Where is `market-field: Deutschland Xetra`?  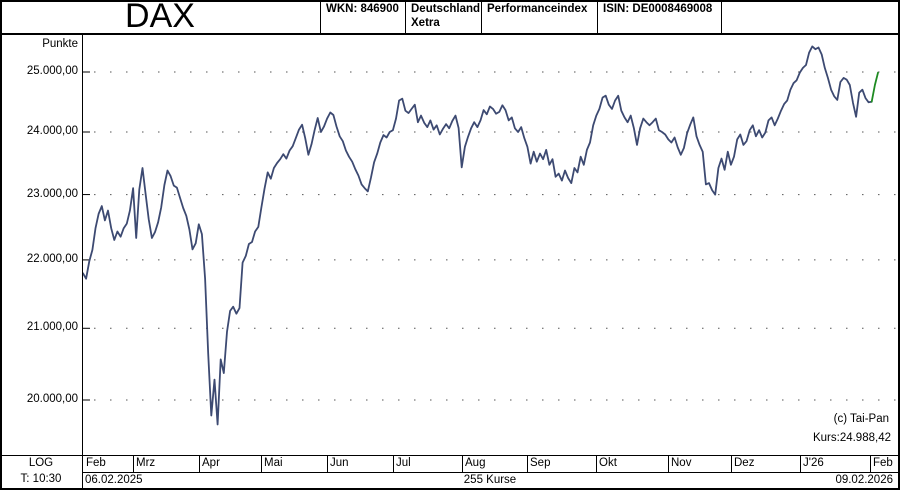
market-field: Deutschland Xetra is located at coordinates (443, 16).